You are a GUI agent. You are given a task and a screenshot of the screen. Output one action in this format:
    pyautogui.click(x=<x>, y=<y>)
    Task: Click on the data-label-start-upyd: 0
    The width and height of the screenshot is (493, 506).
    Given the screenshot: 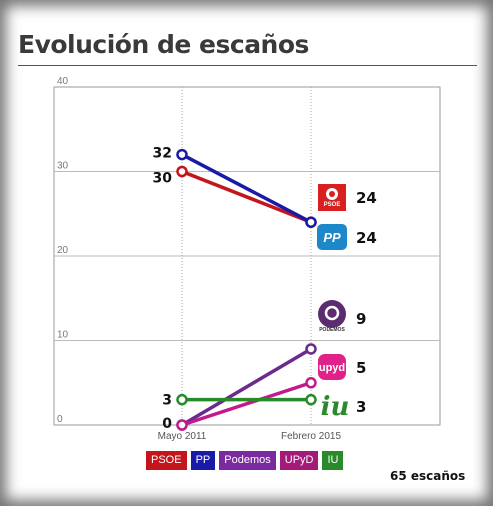 What is the action you would take?
    pyautogui.click(x=167, y=424)
    